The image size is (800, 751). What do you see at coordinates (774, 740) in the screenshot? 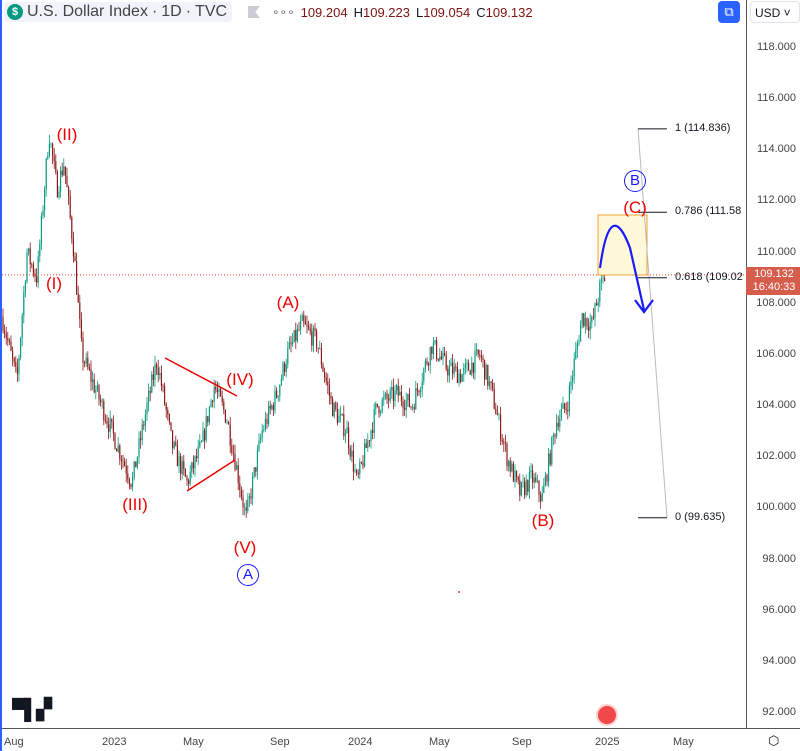
I see `settings-icon: ⬡` at bounding box center [774, 740].